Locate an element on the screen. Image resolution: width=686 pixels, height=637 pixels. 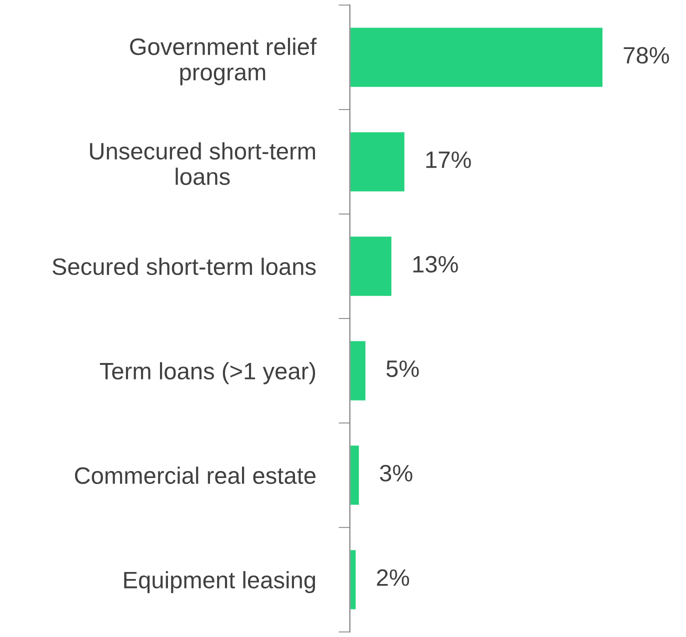
data-label: 3% is located at coordinates (396, 473).